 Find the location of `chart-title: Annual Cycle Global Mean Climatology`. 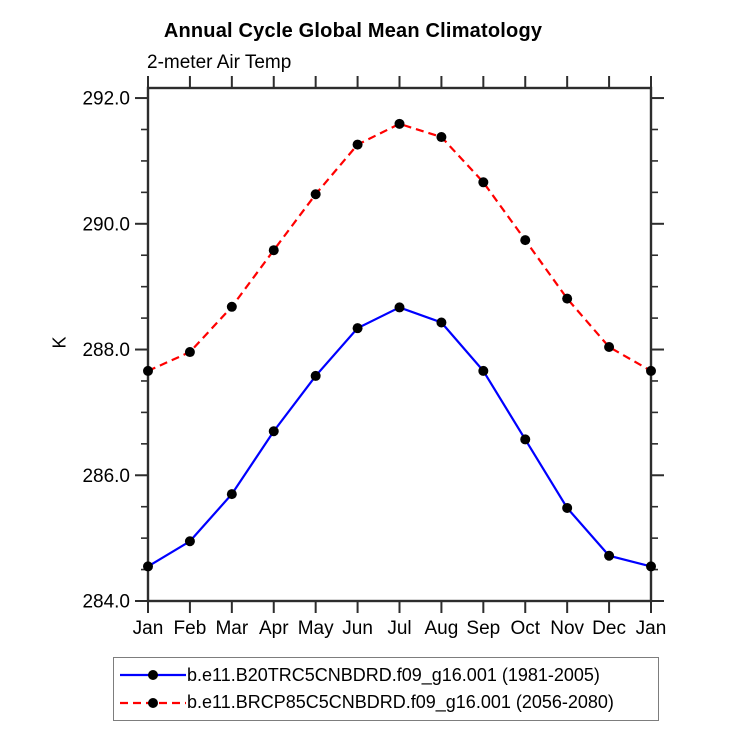

chart-title: Annual Cycle Global Mean Climatology is located at coordinates (353, 31).